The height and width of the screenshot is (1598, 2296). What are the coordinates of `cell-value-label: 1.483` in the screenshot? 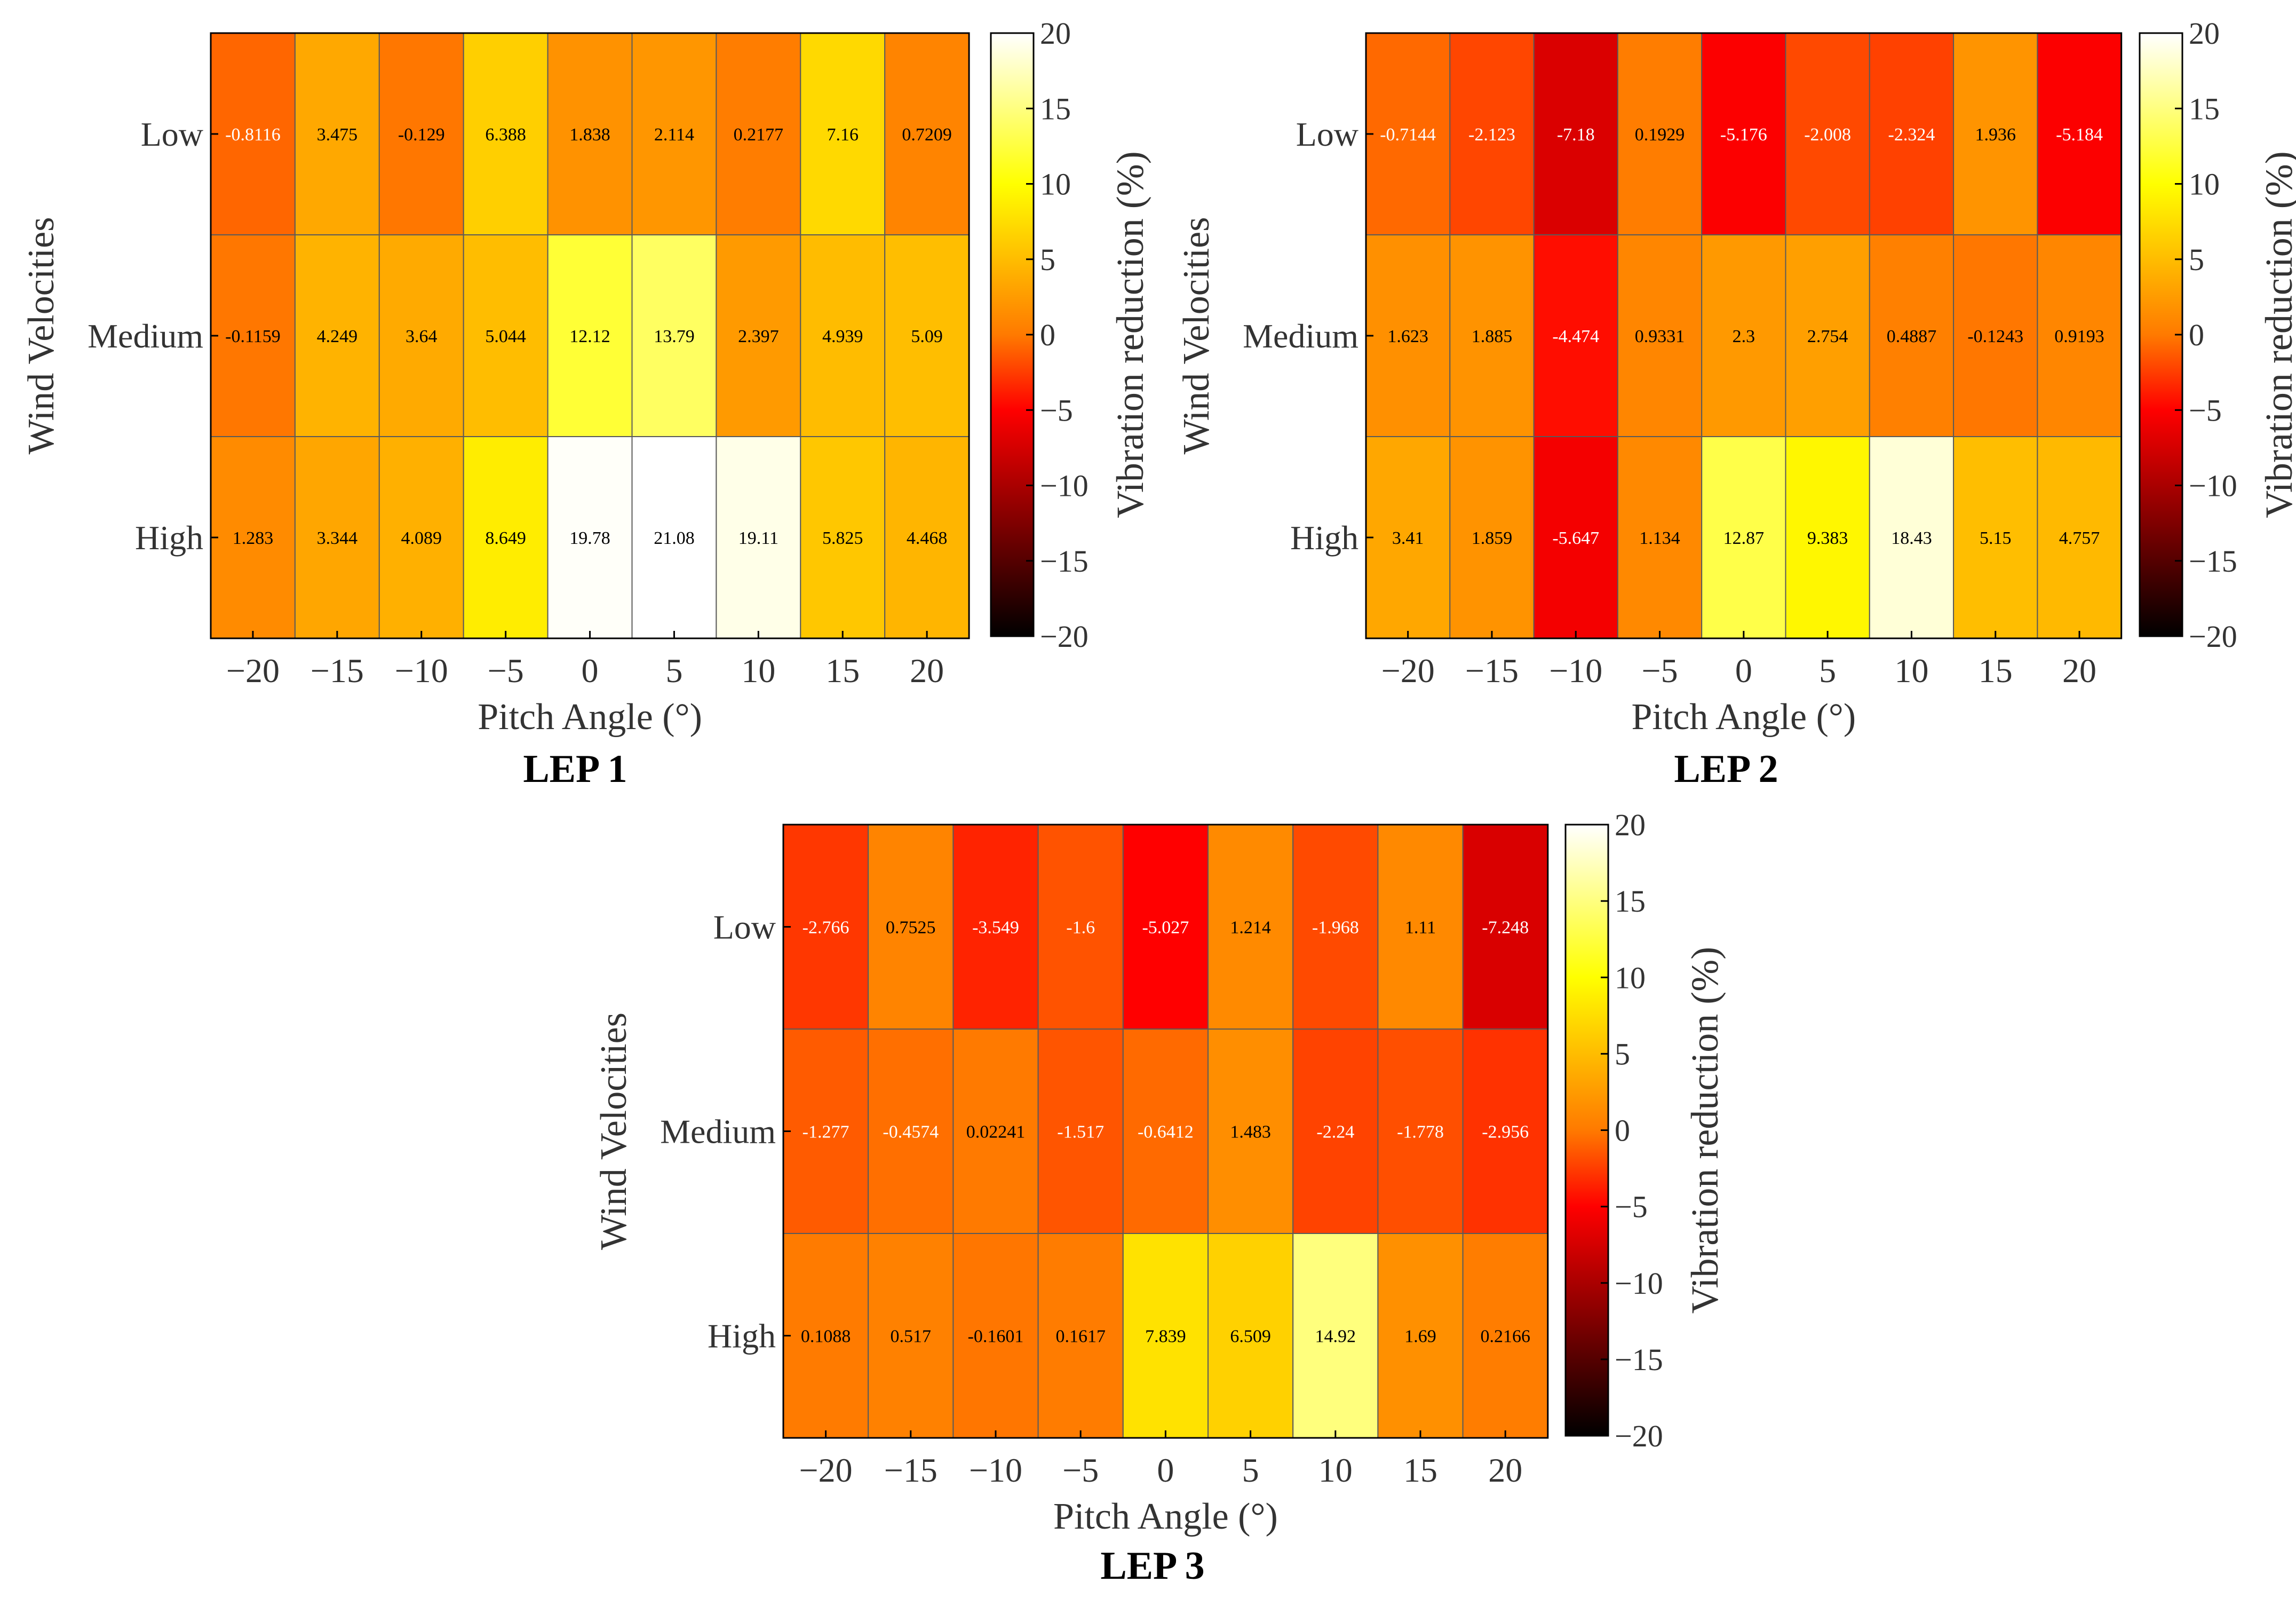 It's located at (1250, 1132).